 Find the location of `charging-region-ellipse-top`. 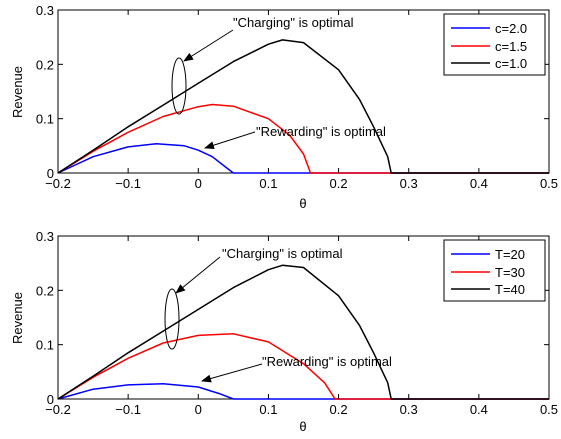

charging-region-ellipse-top is located at coordinates (179, 86).